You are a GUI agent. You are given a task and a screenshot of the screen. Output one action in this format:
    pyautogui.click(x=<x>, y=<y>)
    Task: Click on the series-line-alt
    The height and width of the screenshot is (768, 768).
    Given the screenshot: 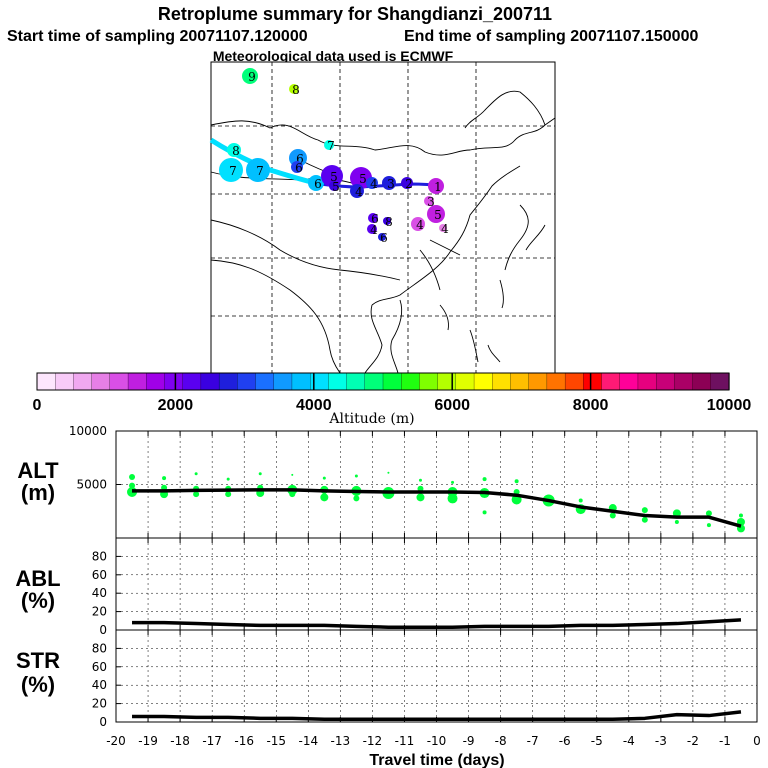 What is the action you would take?
    pyautogui.click(x=437, y=508)
    